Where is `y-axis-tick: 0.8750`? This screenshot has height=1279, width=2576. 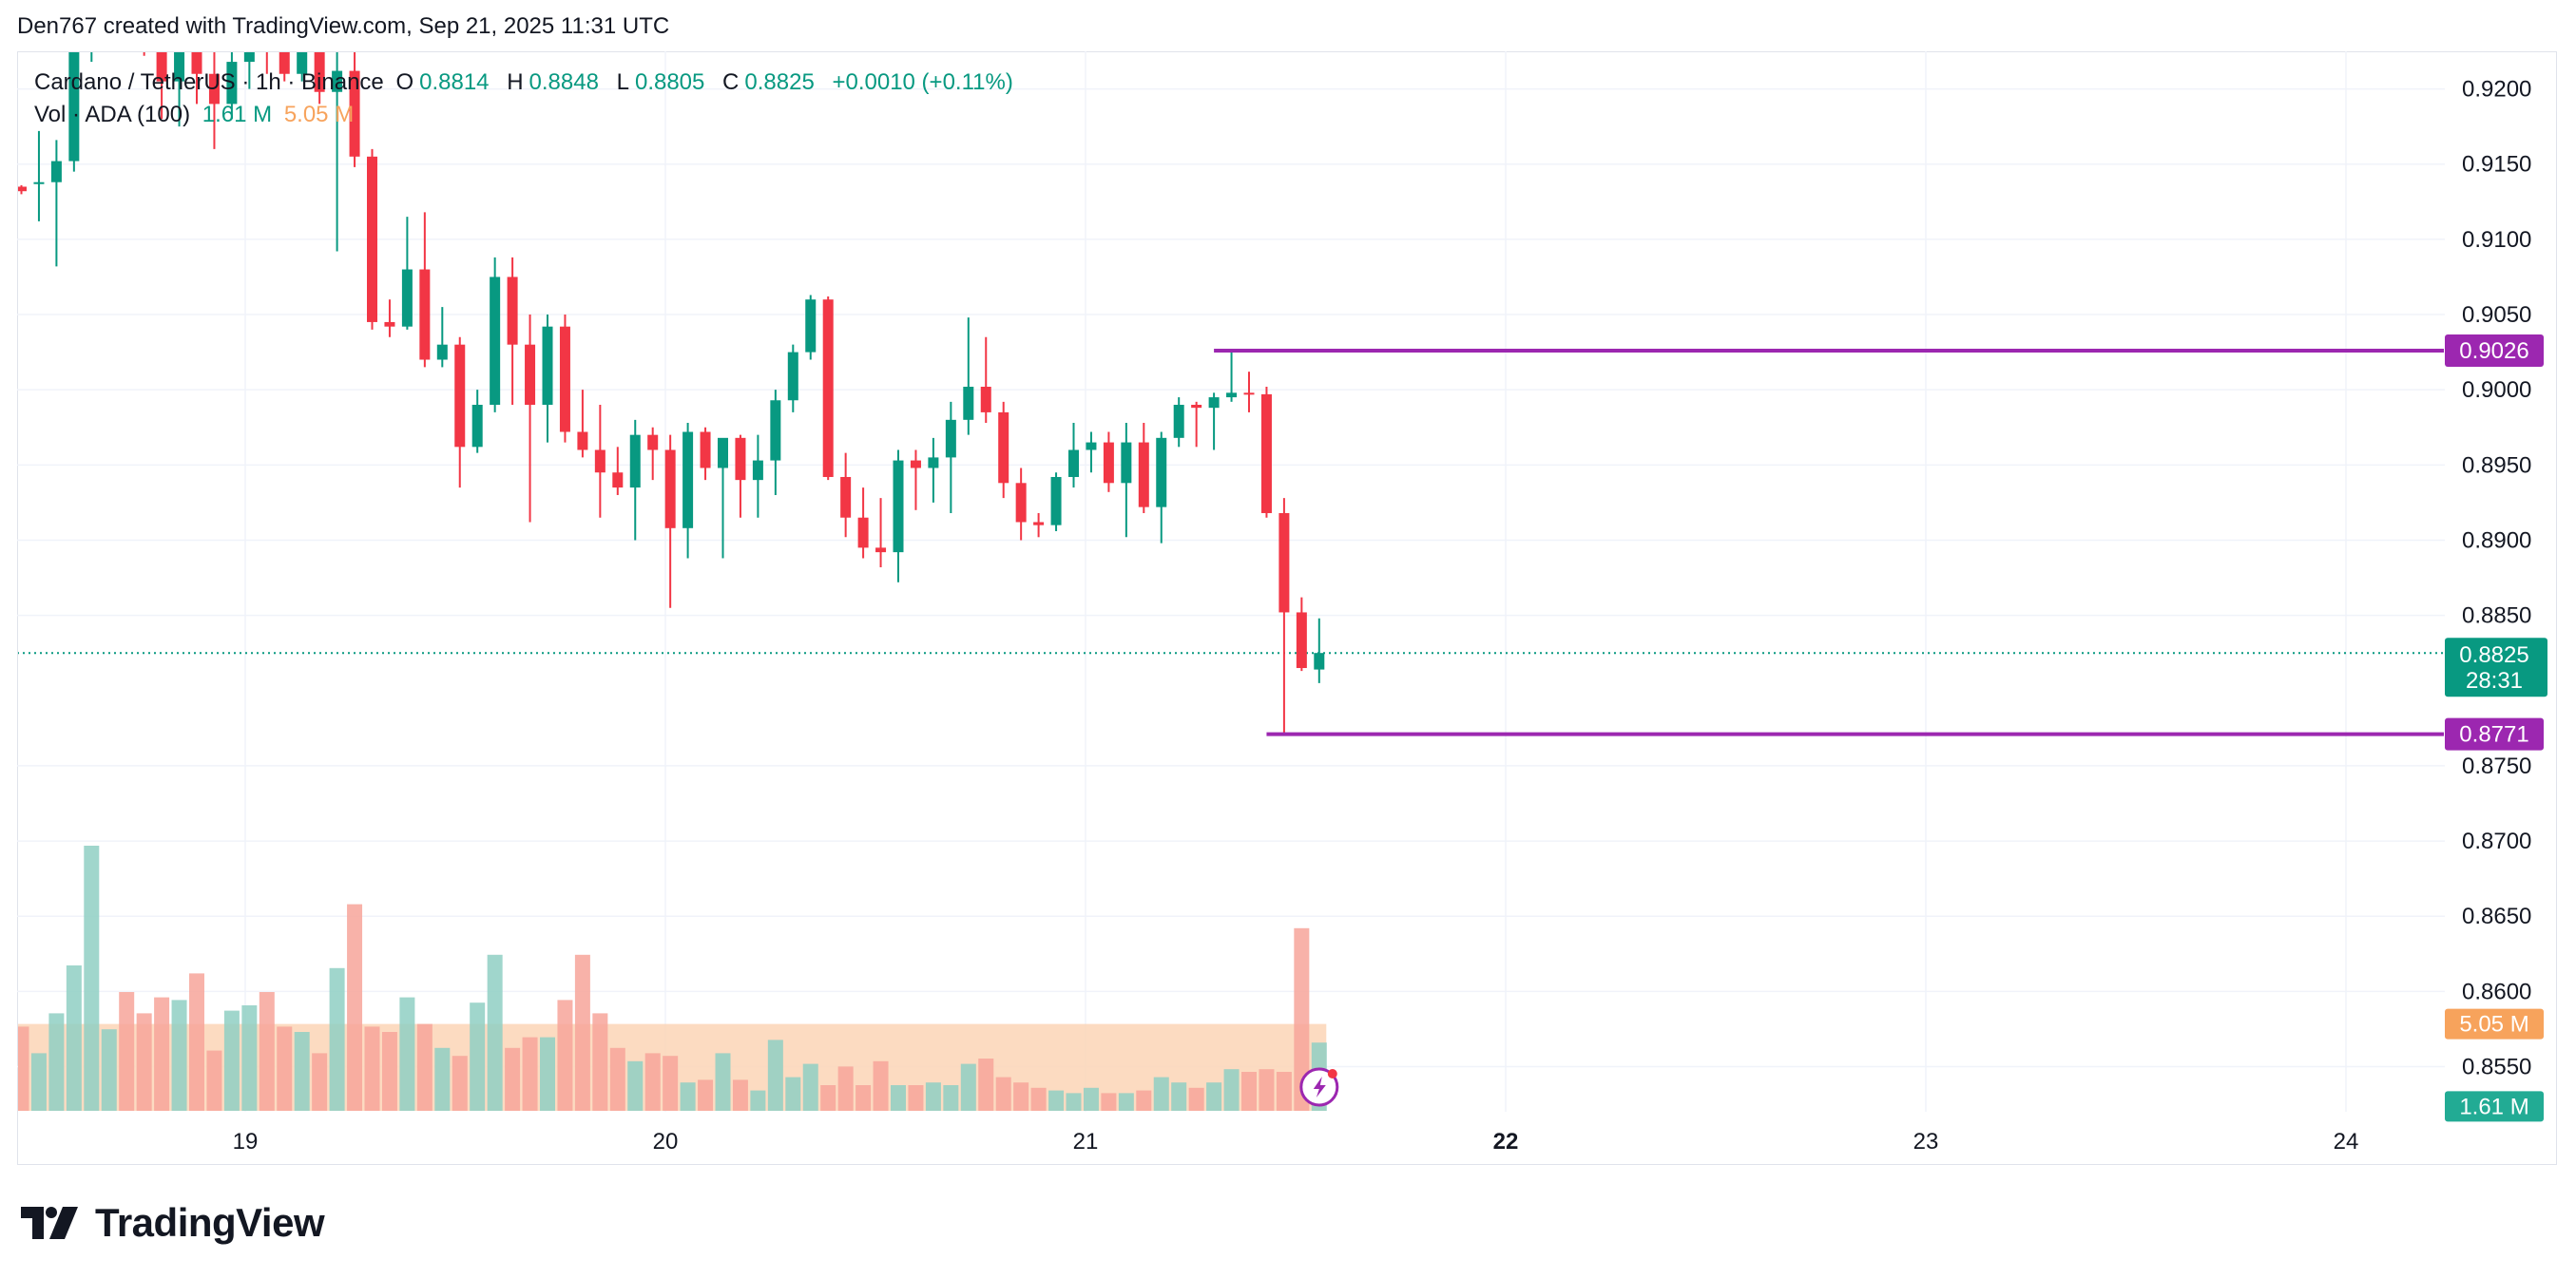 y-axis-tick: 0.8750 is located at coordinates (2497, 766).